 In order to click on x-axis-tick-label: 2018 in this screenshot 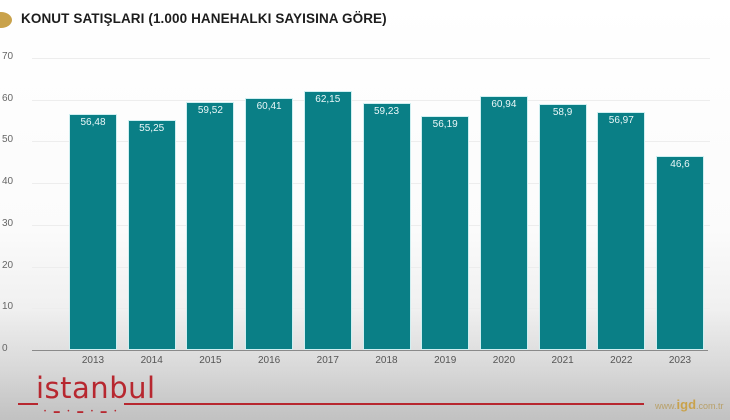, I will do `click(386, 360)`.